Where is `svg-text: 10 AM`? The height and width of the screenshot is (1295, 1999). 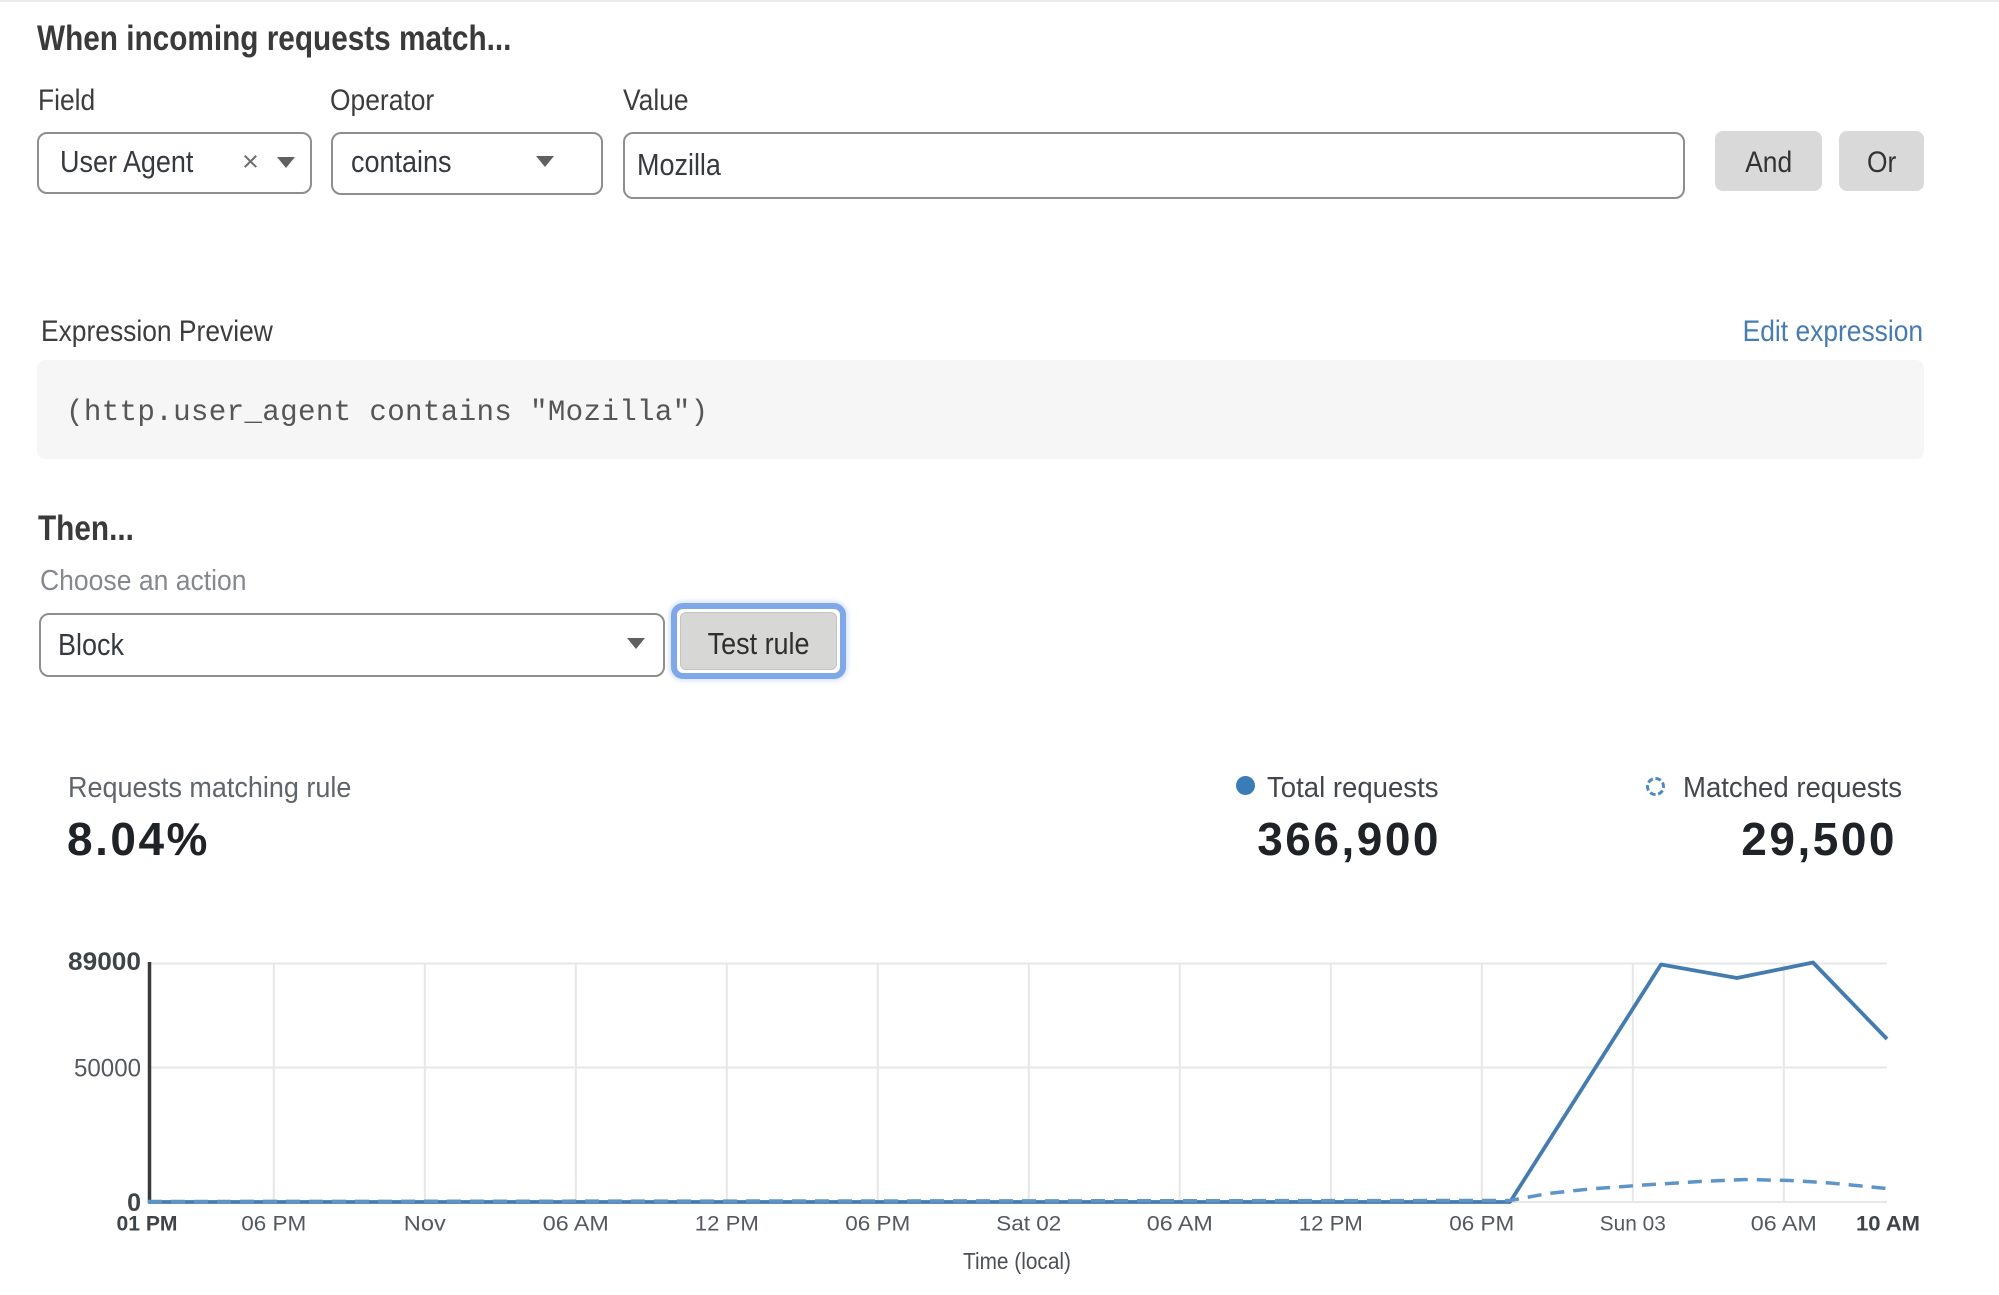 svg-text: 10 AM is located at coordinates (1888, 1224).